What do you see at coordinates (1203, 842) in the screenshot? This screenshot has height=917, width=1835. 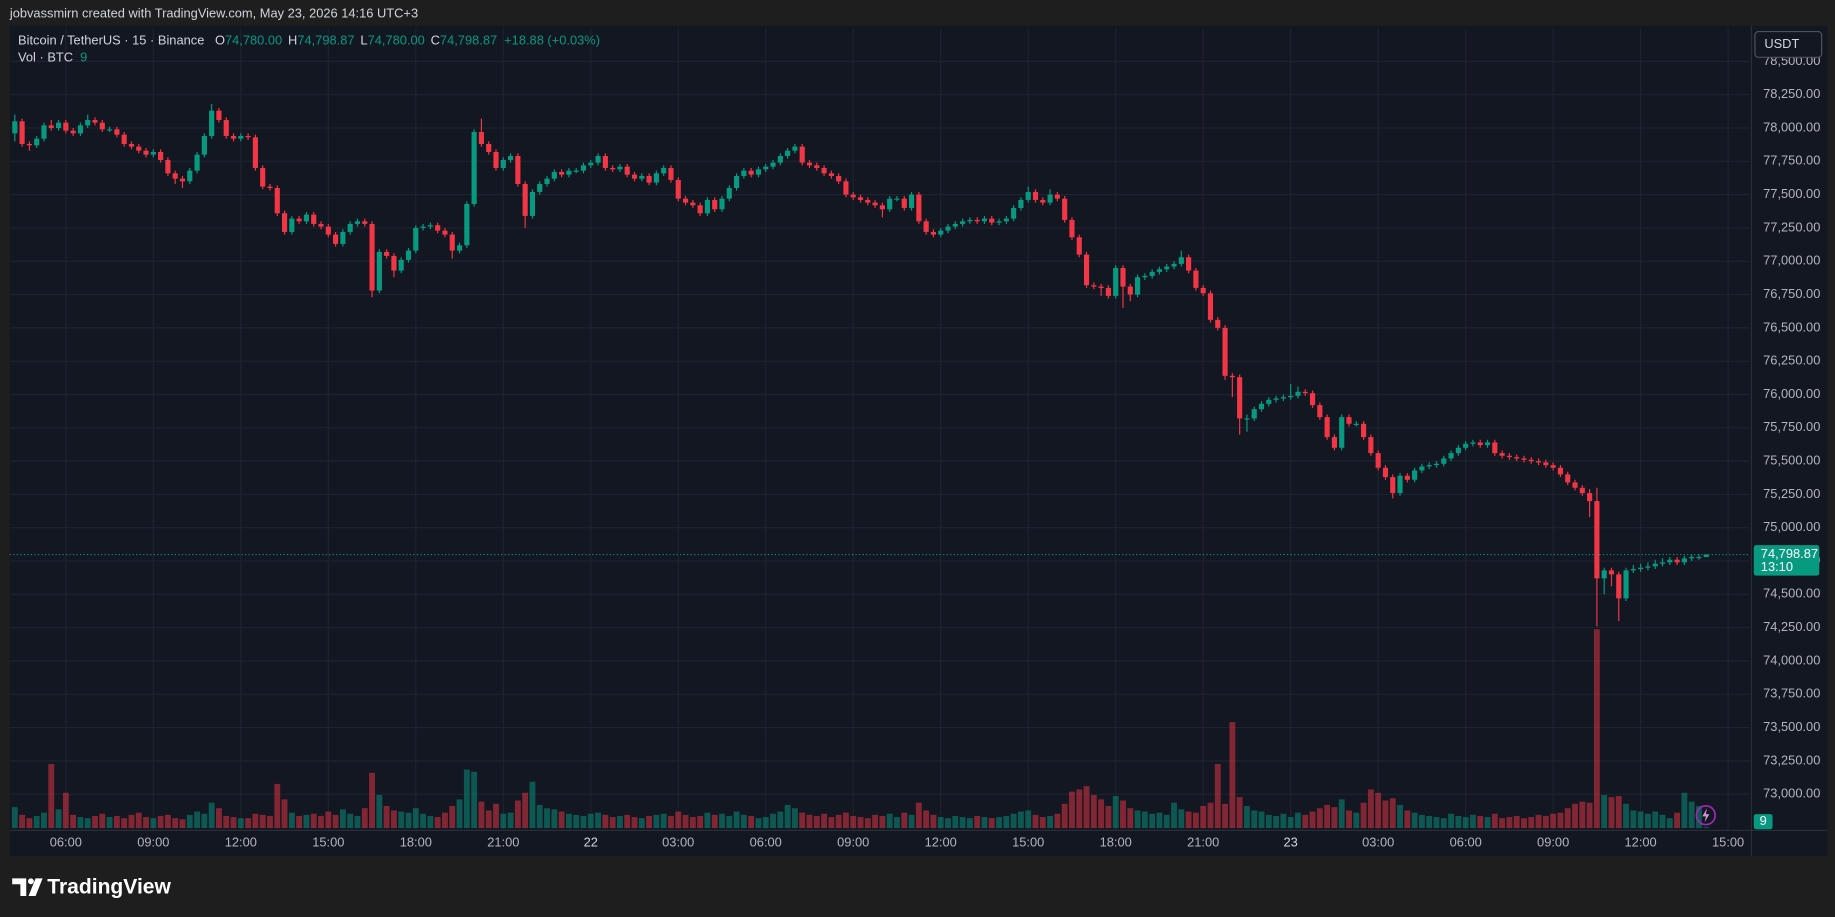 I see `x-tick-label: 21:00` at bounding box center [1203, 842].